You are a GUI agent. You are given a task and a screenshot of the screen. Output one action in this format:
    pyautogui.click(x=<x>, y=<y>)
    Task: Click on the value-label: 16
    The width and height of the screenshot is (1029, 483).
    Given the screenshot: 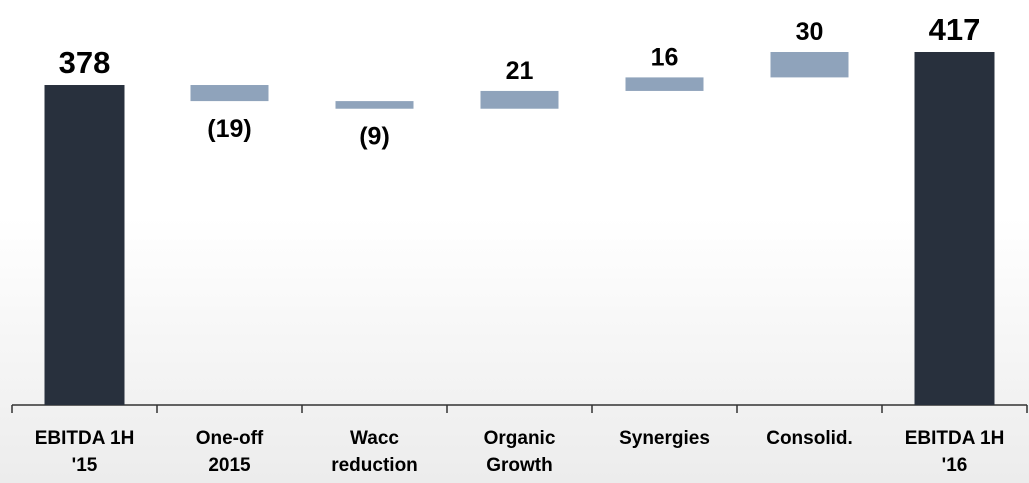 What is the action you would take?
    pyautogui.click(x=665, y=57)
    